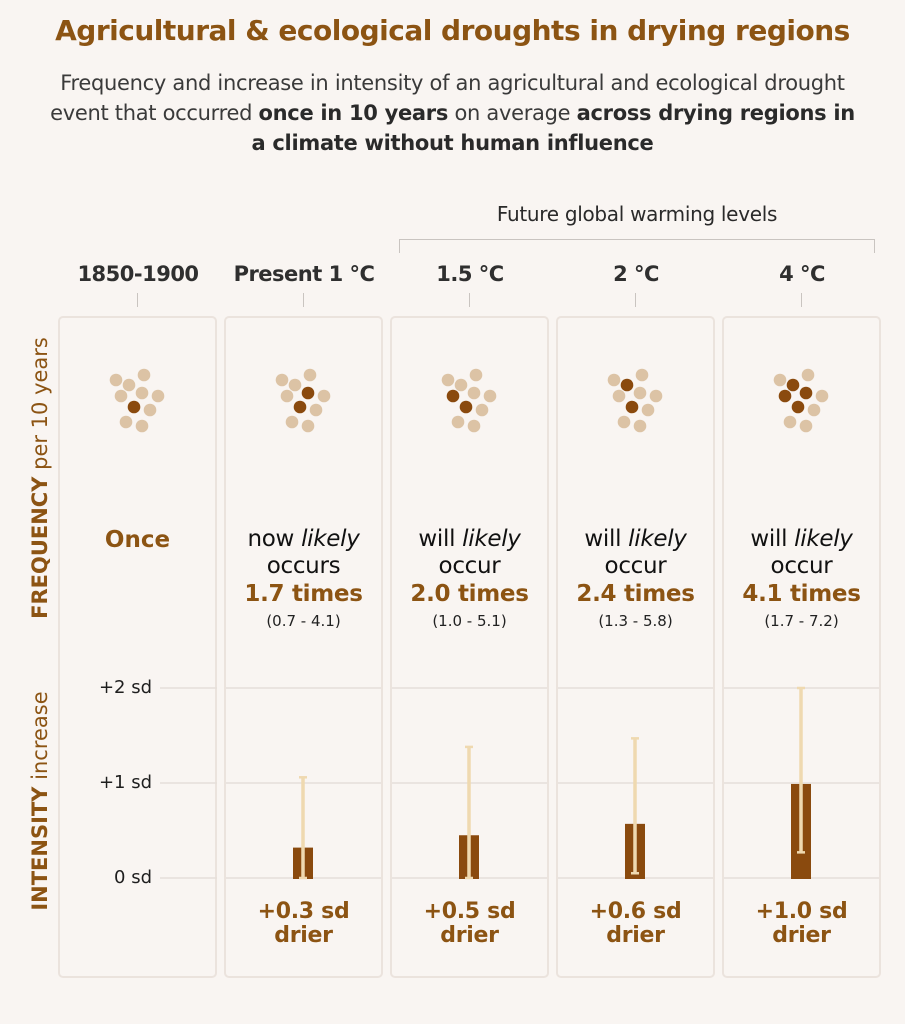 This screenshot has height=1024, width=905. Describe the element at coordinates (303, 621) in the screenshot. I see `frequency-range: (0.7 - 4.1)` at that location.